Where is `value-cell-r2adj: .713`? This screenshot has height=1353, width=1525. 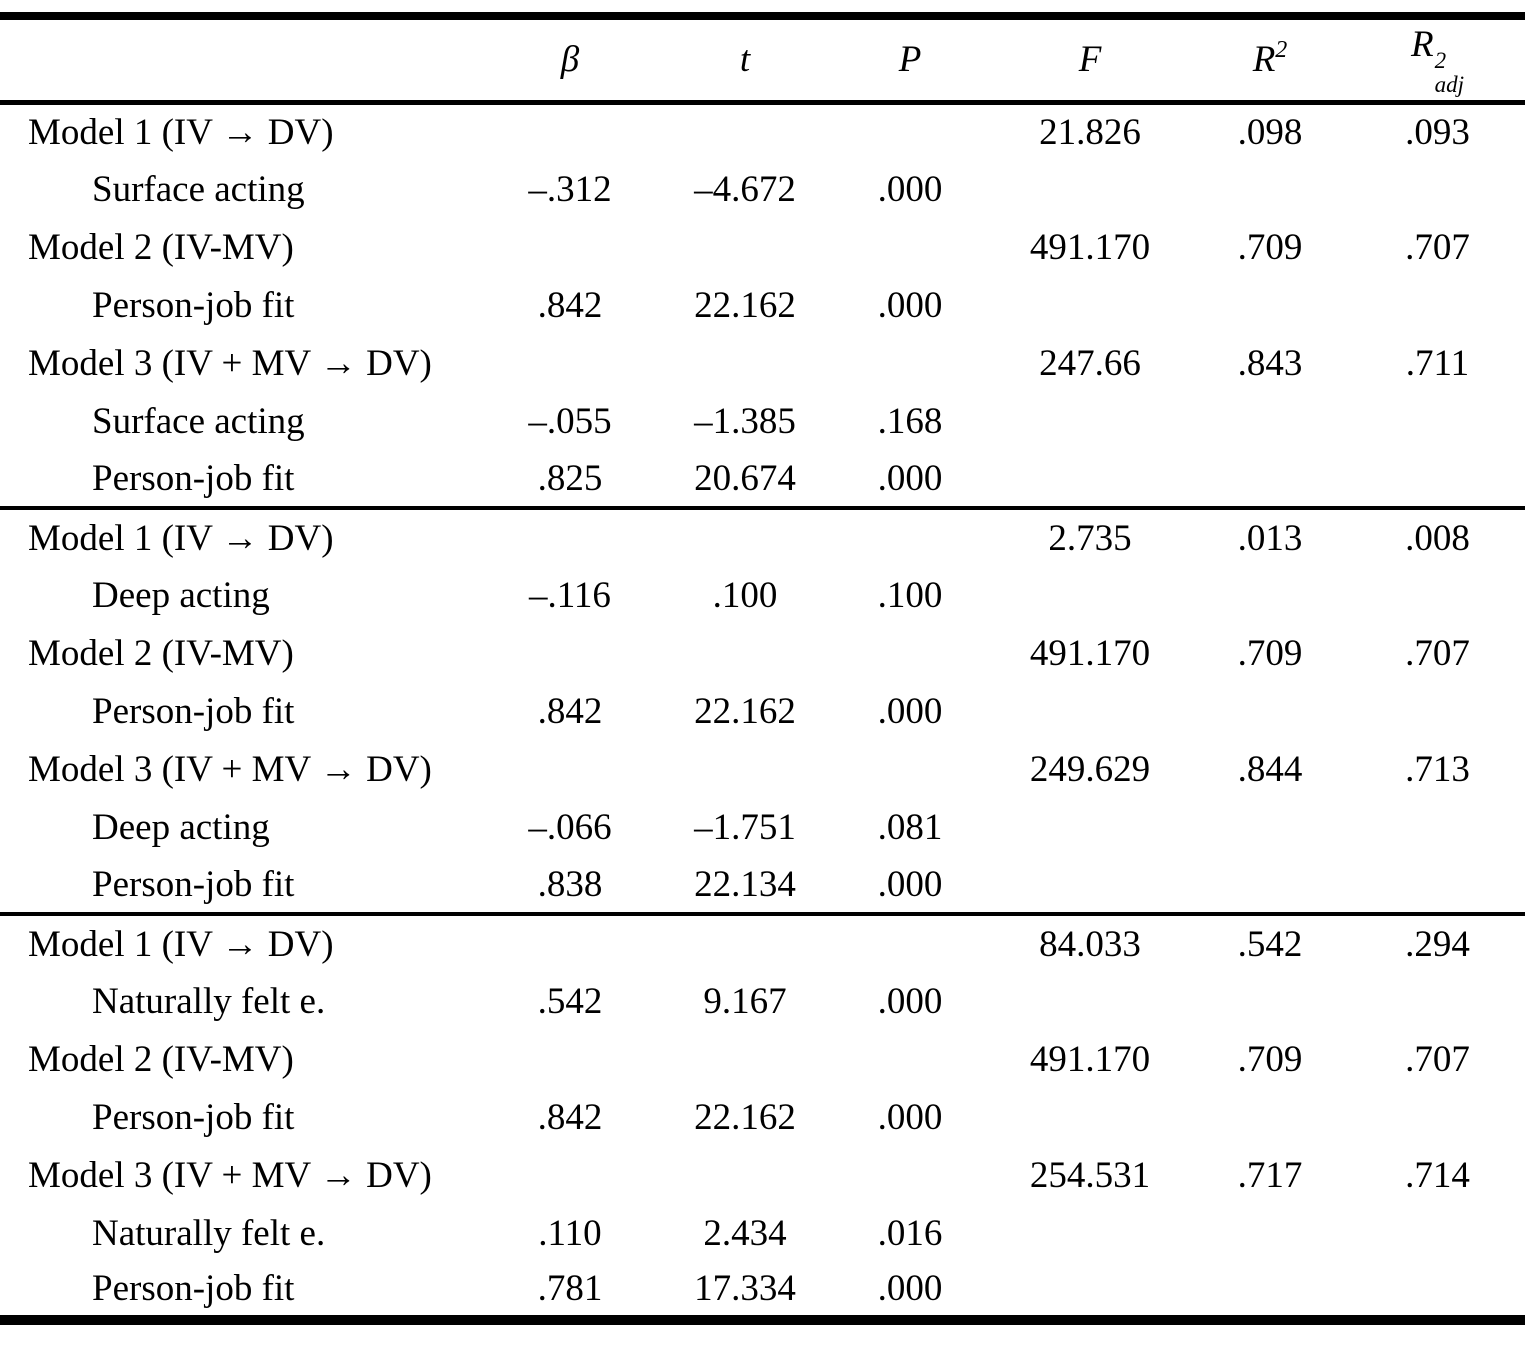
value-cell-r2adj: .713 is located at coordinates (1437, 769).